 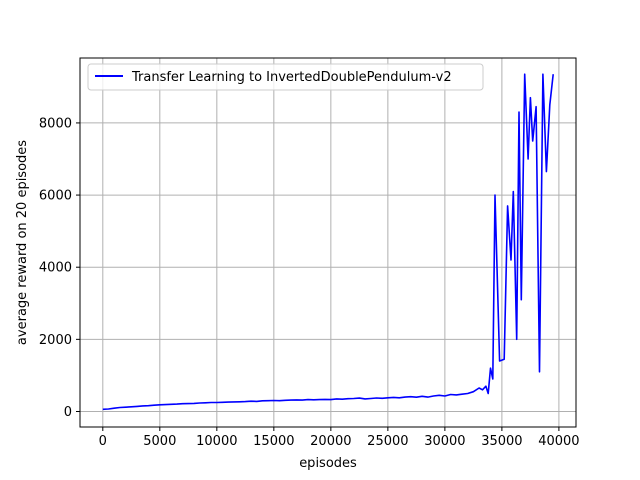 I want to click on y-axis-ticks: 0 2000 4000 6000 8000, so click(x=59, y=268).